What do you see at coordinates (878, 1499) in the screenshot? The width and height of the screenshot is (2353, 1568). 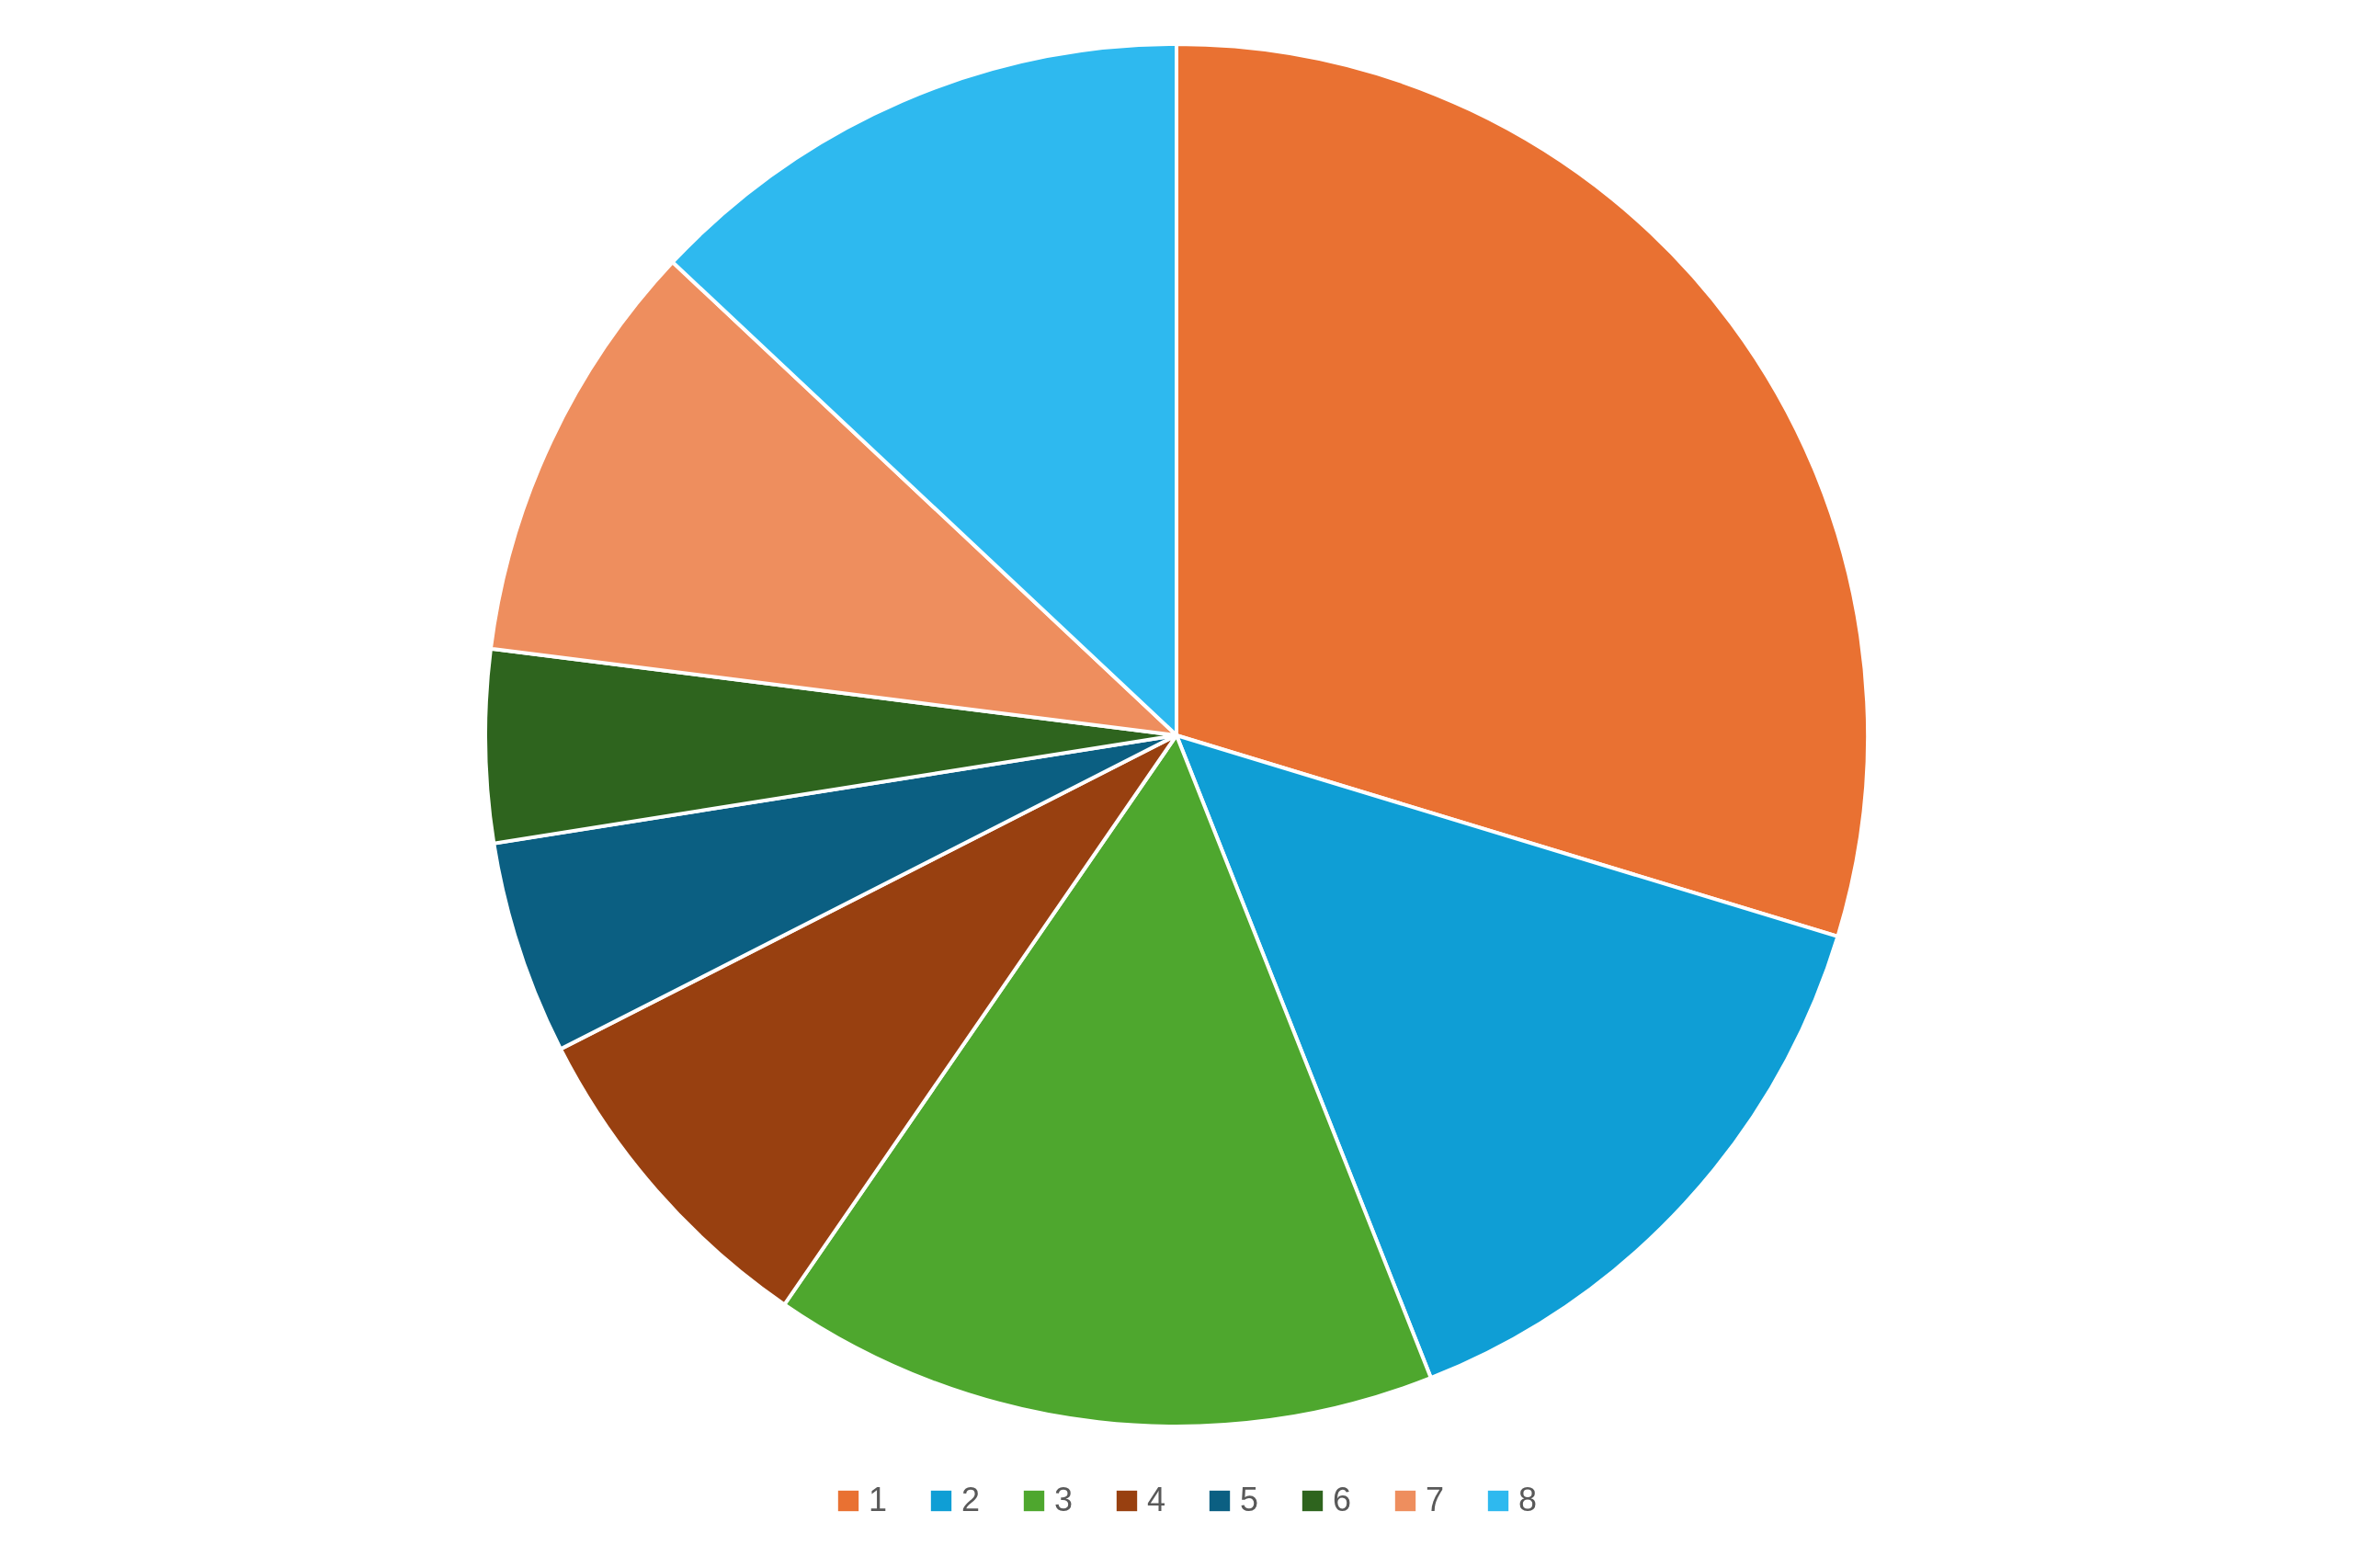 I see `legend-label: 1` at bounding box center [878, 1499].